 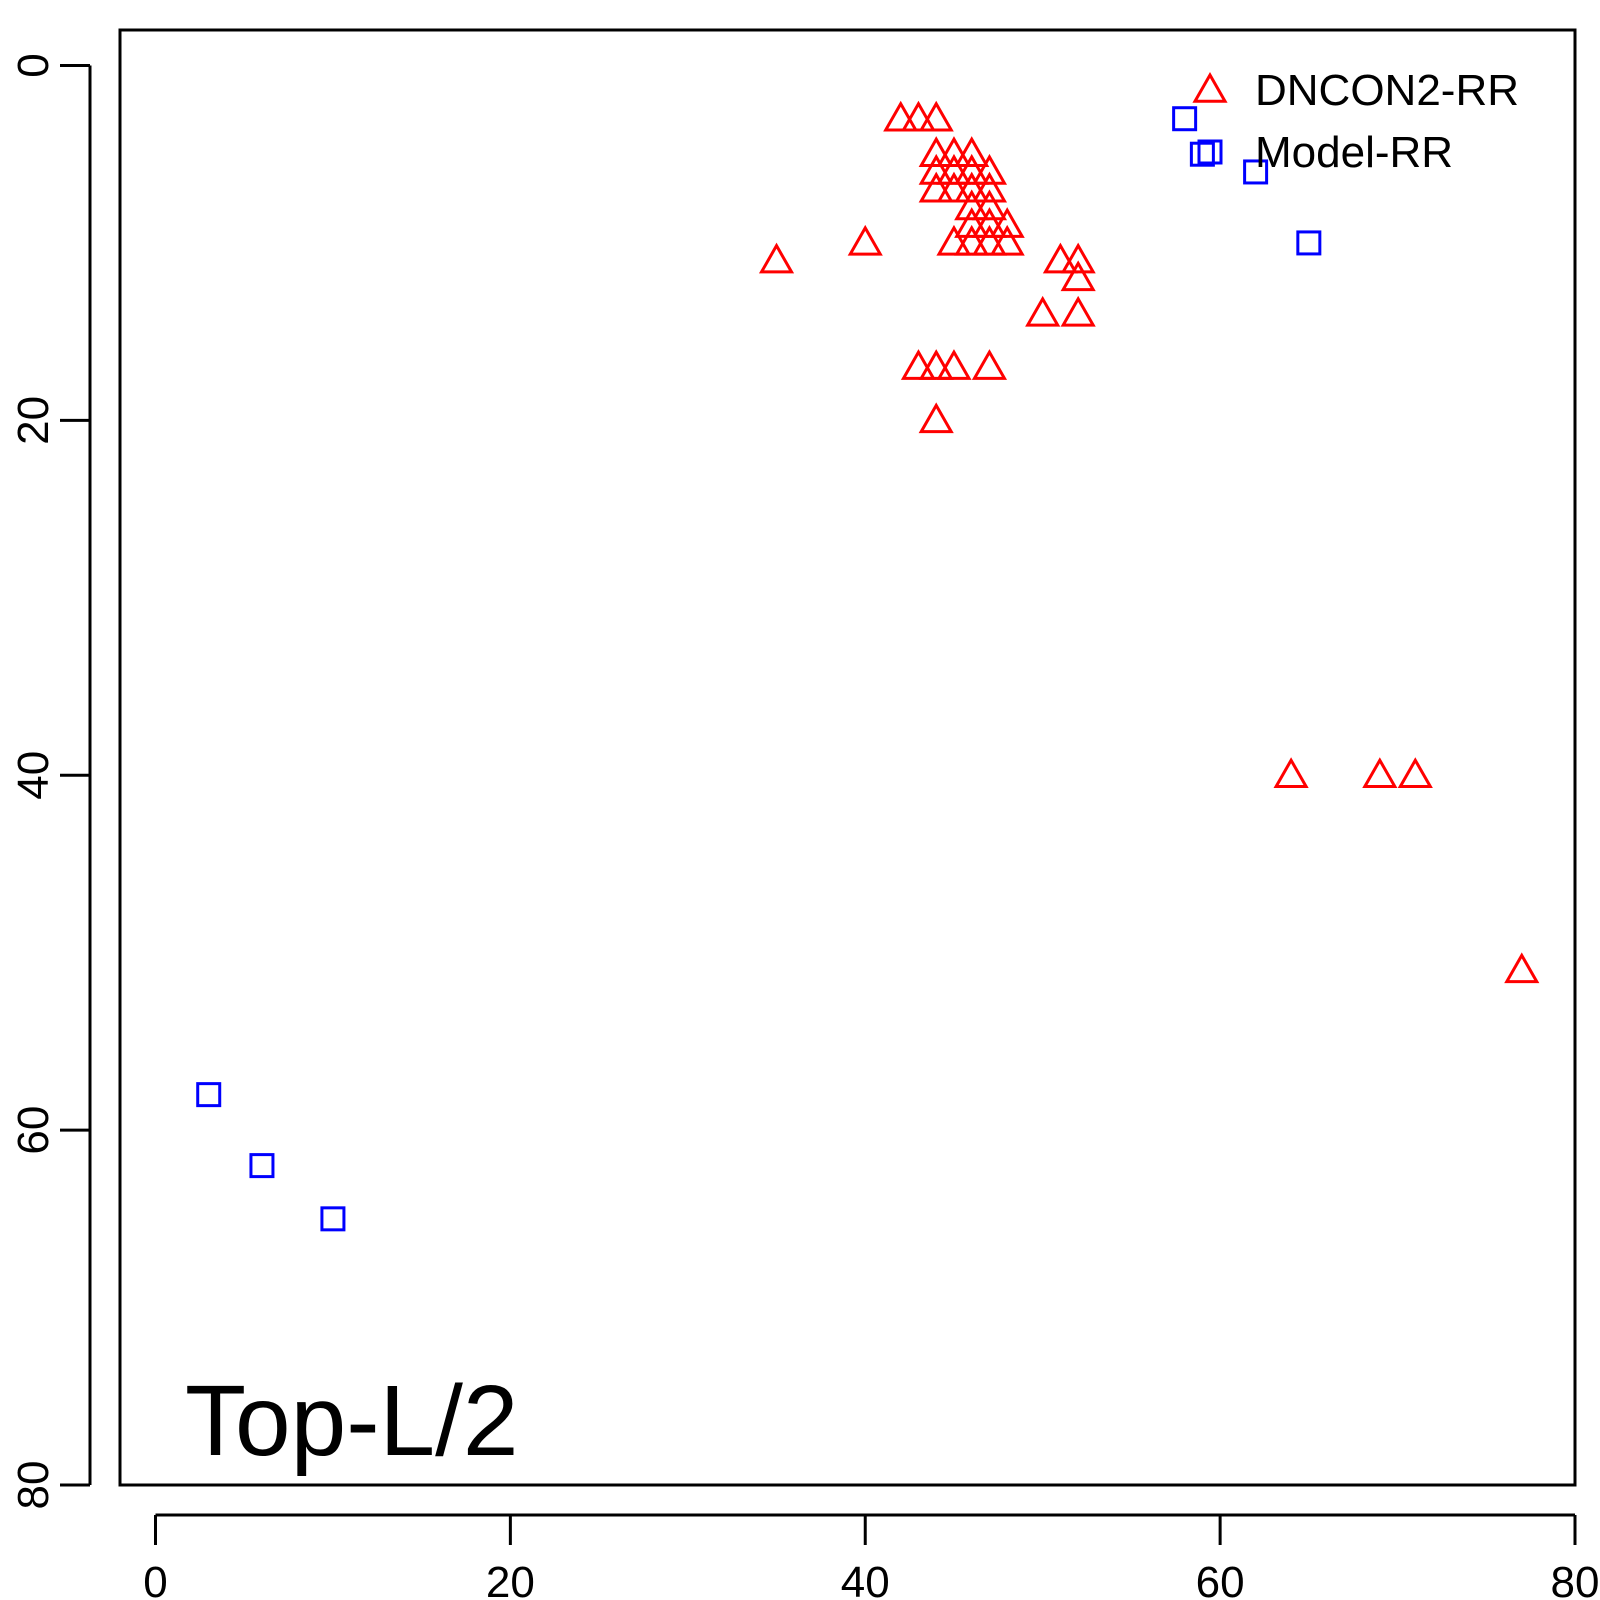 What do you see at coordinates (1387, 90) in the screenshot?
I see `legend-label: DNCON2-RR` at bounding box center [1387, 90].